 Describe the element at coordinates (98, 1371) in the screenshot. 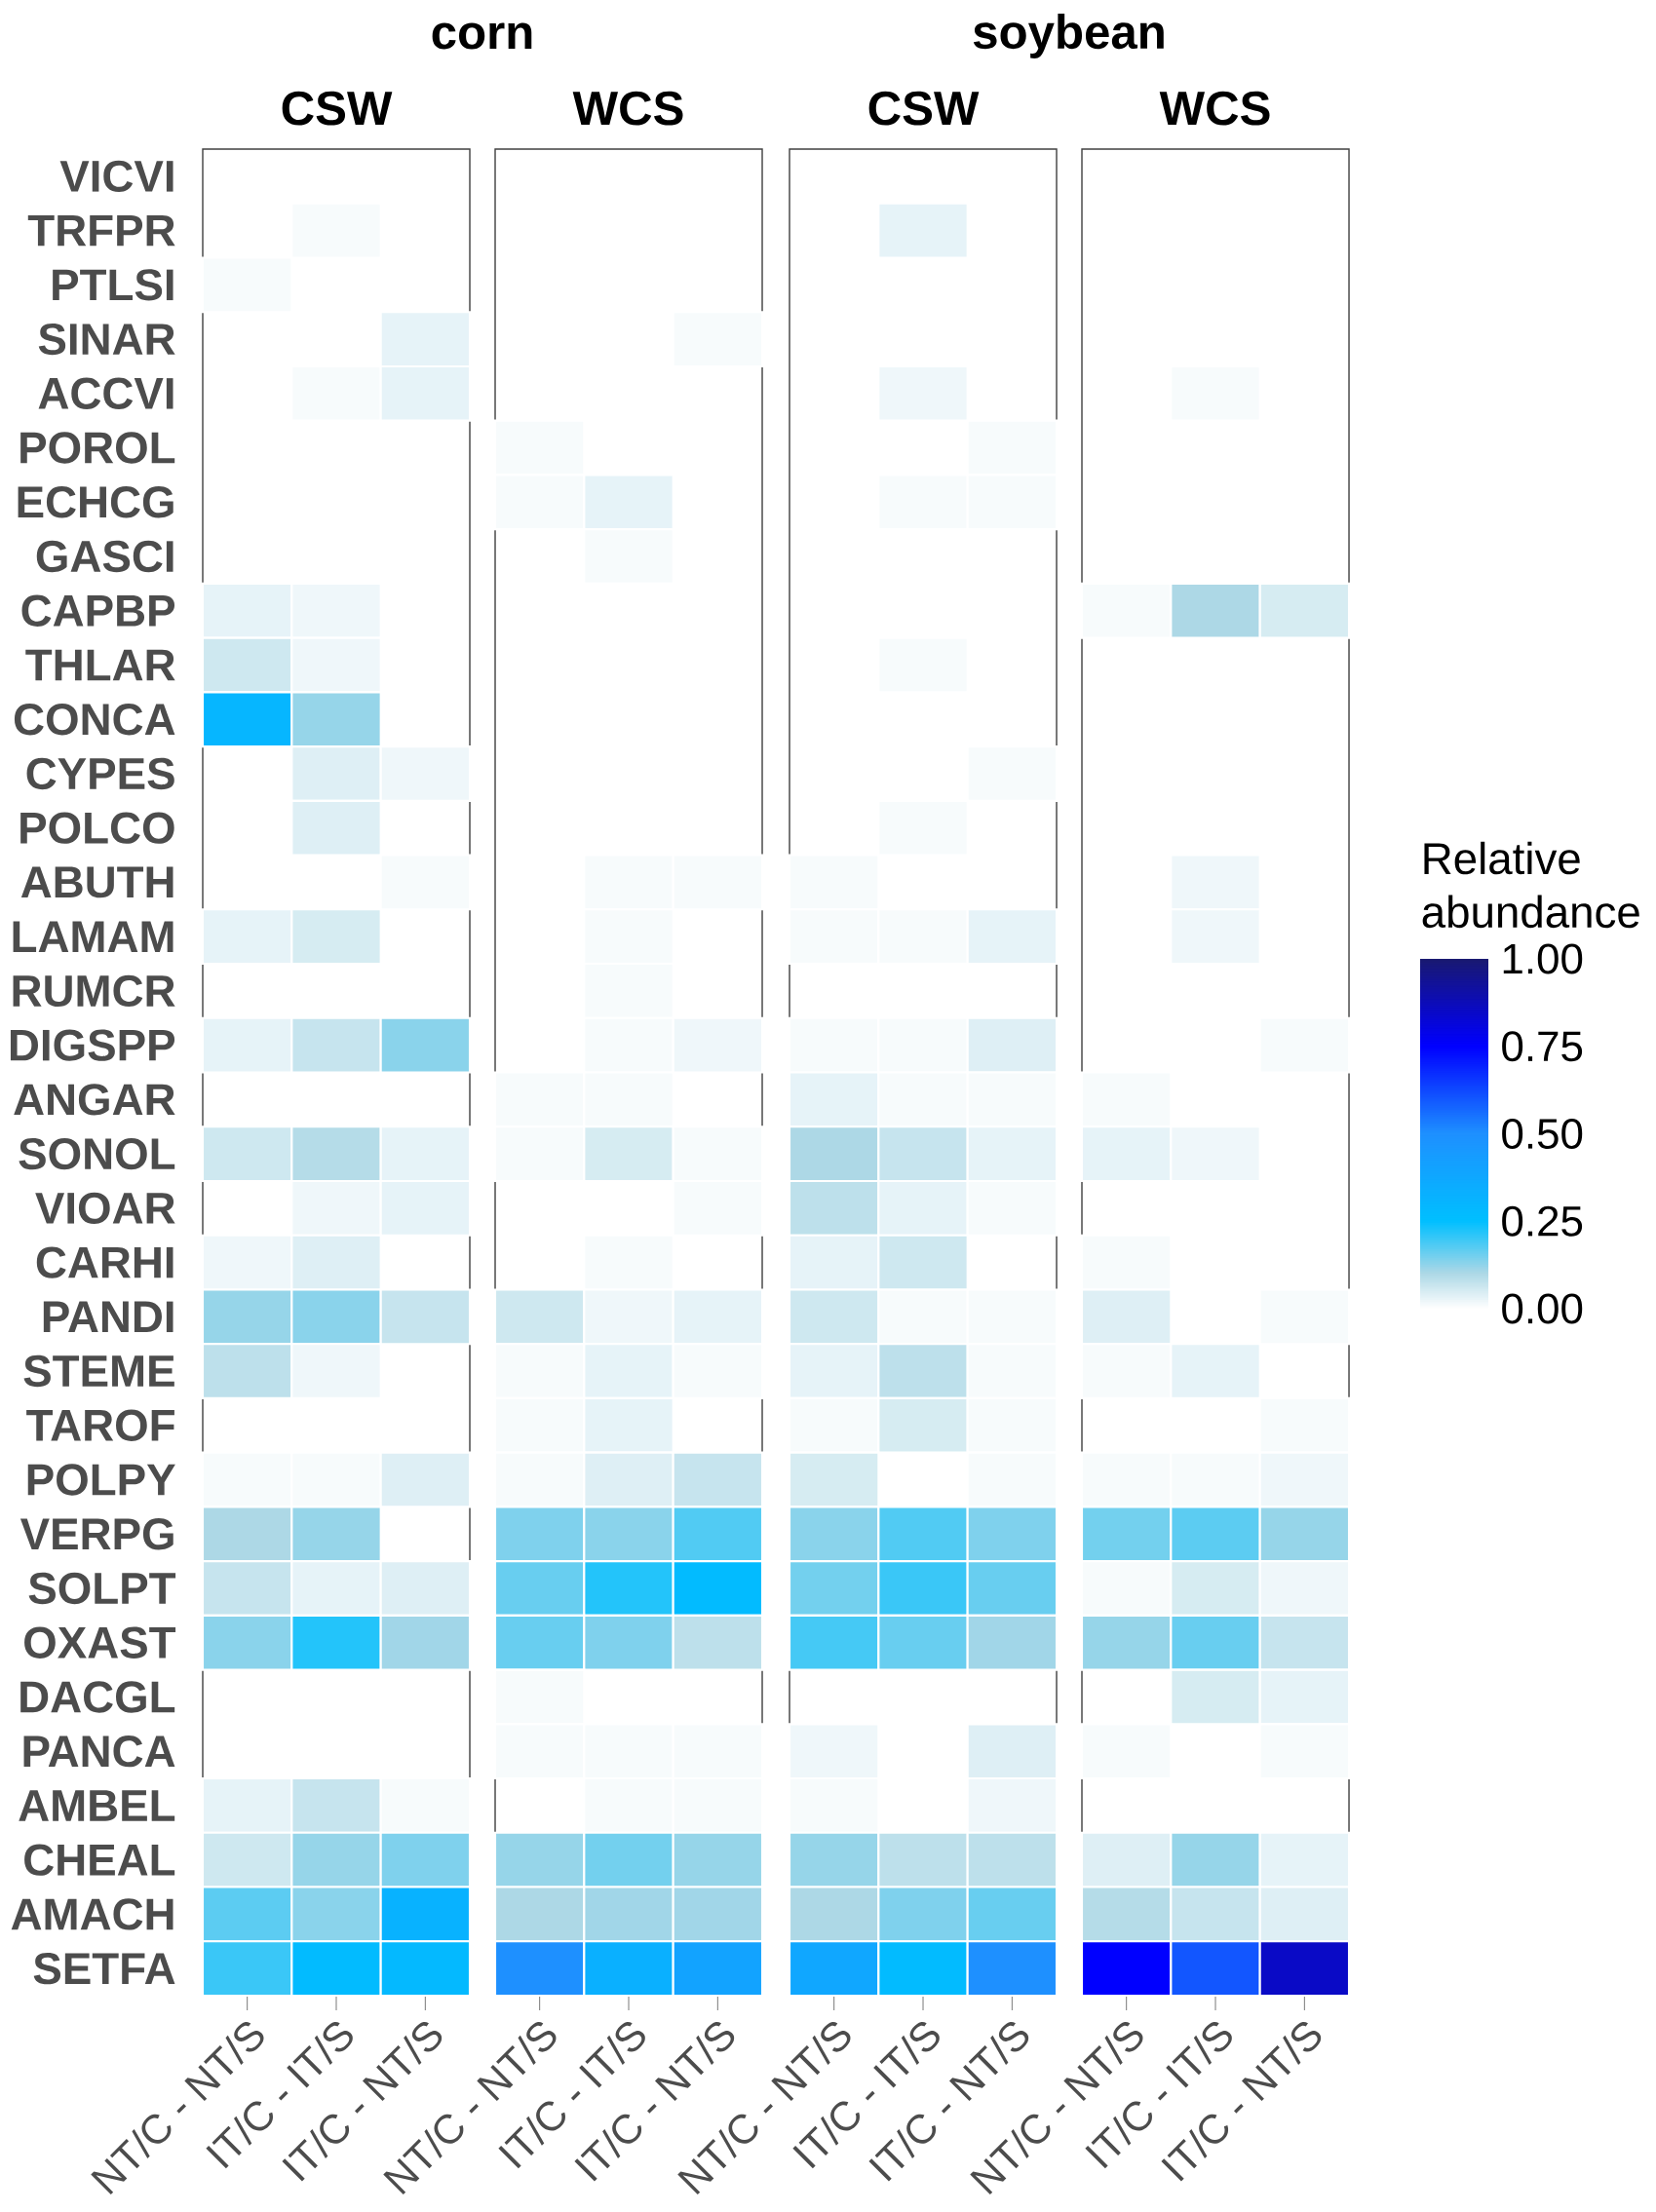

I see `y-tick-label: STEME` at that location.